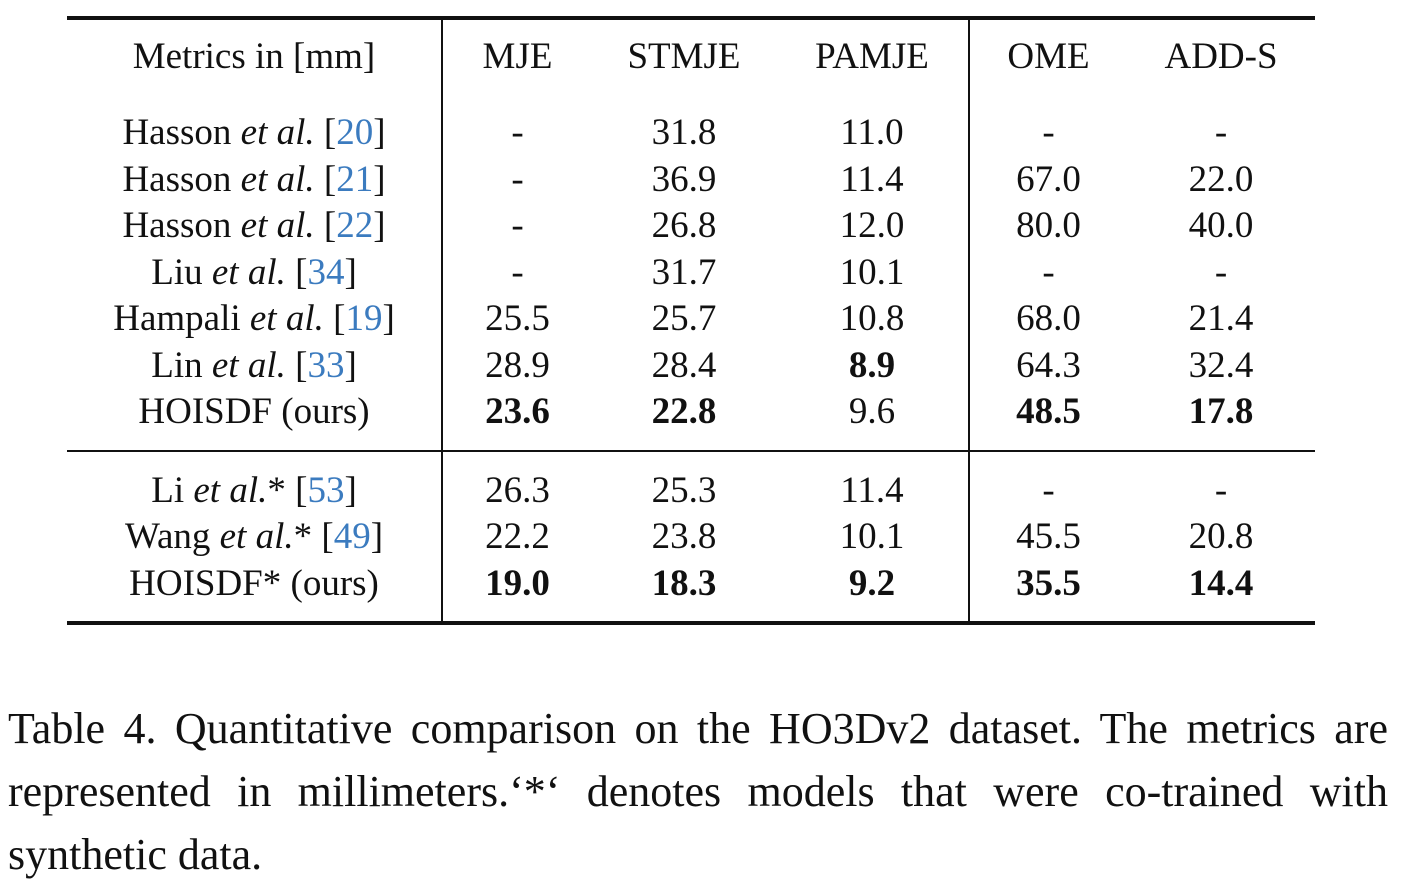 The image size is (1405, 886). Describe the element at coordinates (326, 272) in the screenshot. I see `citation-link: 34` at that location.